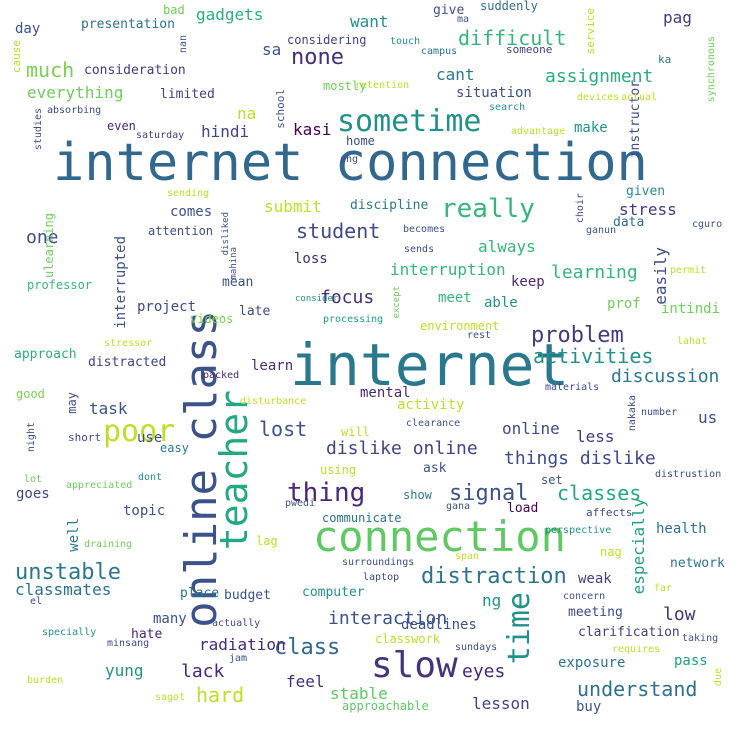 This screenshot has width=744, height=731. Describe the element at coordinates (708, 417) in the screenshot. I see `cloud-word: us` at that location.